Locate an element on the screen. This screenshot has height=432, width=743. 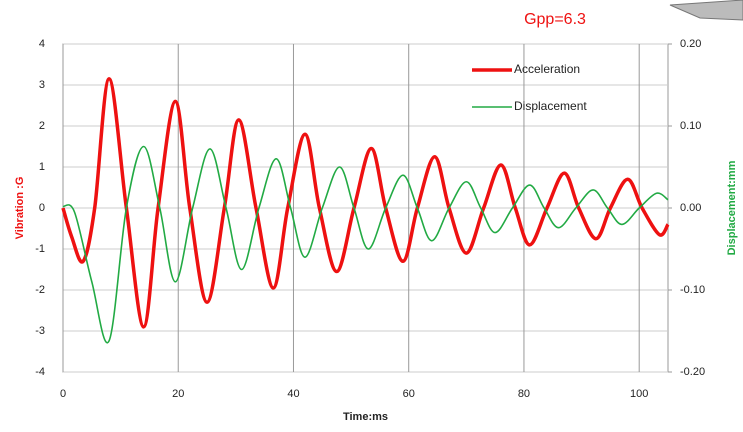
y-tick-label: -2 is located at coordinates (40, 290).